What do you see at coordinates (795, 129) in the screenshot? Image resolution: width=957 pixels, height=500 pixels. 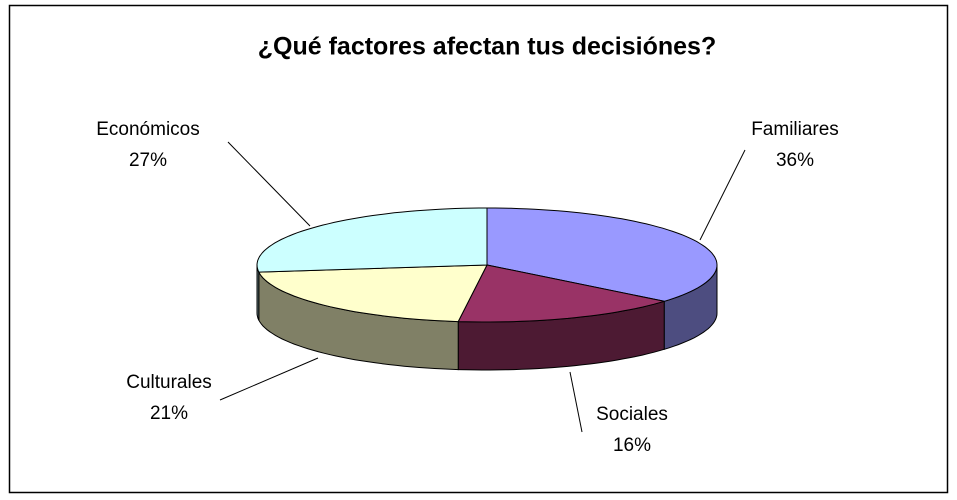 I see `slice-label: Familiares` at bounding box center [795, 129].